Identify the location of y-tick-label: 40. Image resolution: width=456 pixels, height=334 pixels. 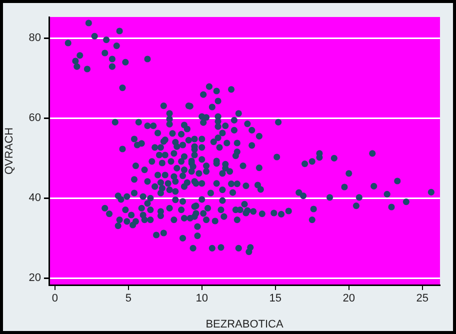
(34, 198).